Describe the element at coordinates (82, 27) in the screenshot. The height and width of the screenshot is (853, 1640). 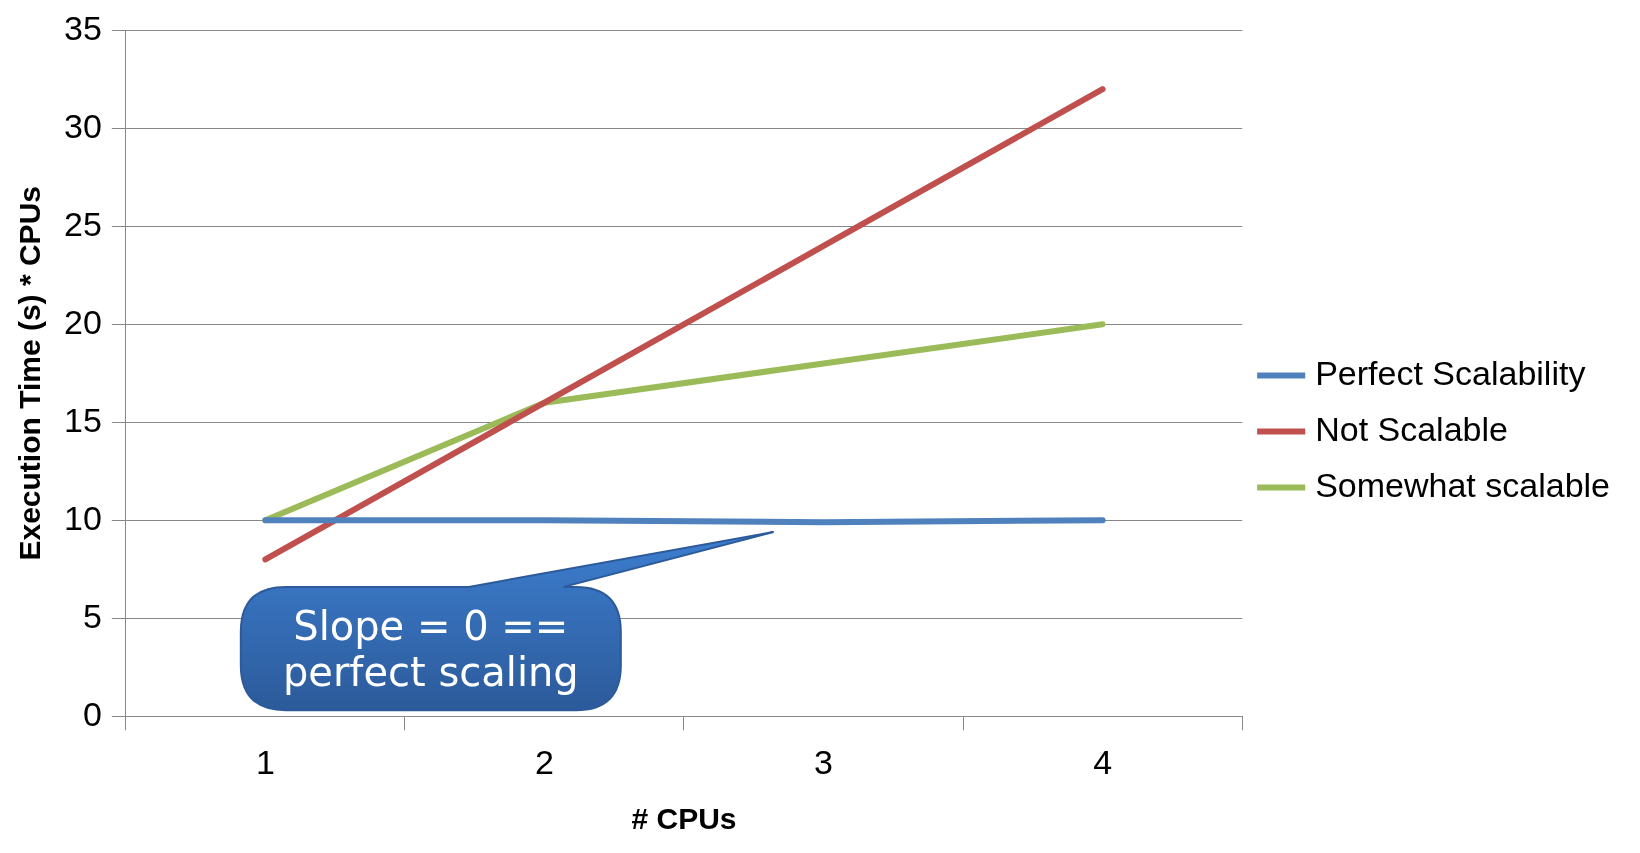
I see `y-tick-label: 35` at that location.